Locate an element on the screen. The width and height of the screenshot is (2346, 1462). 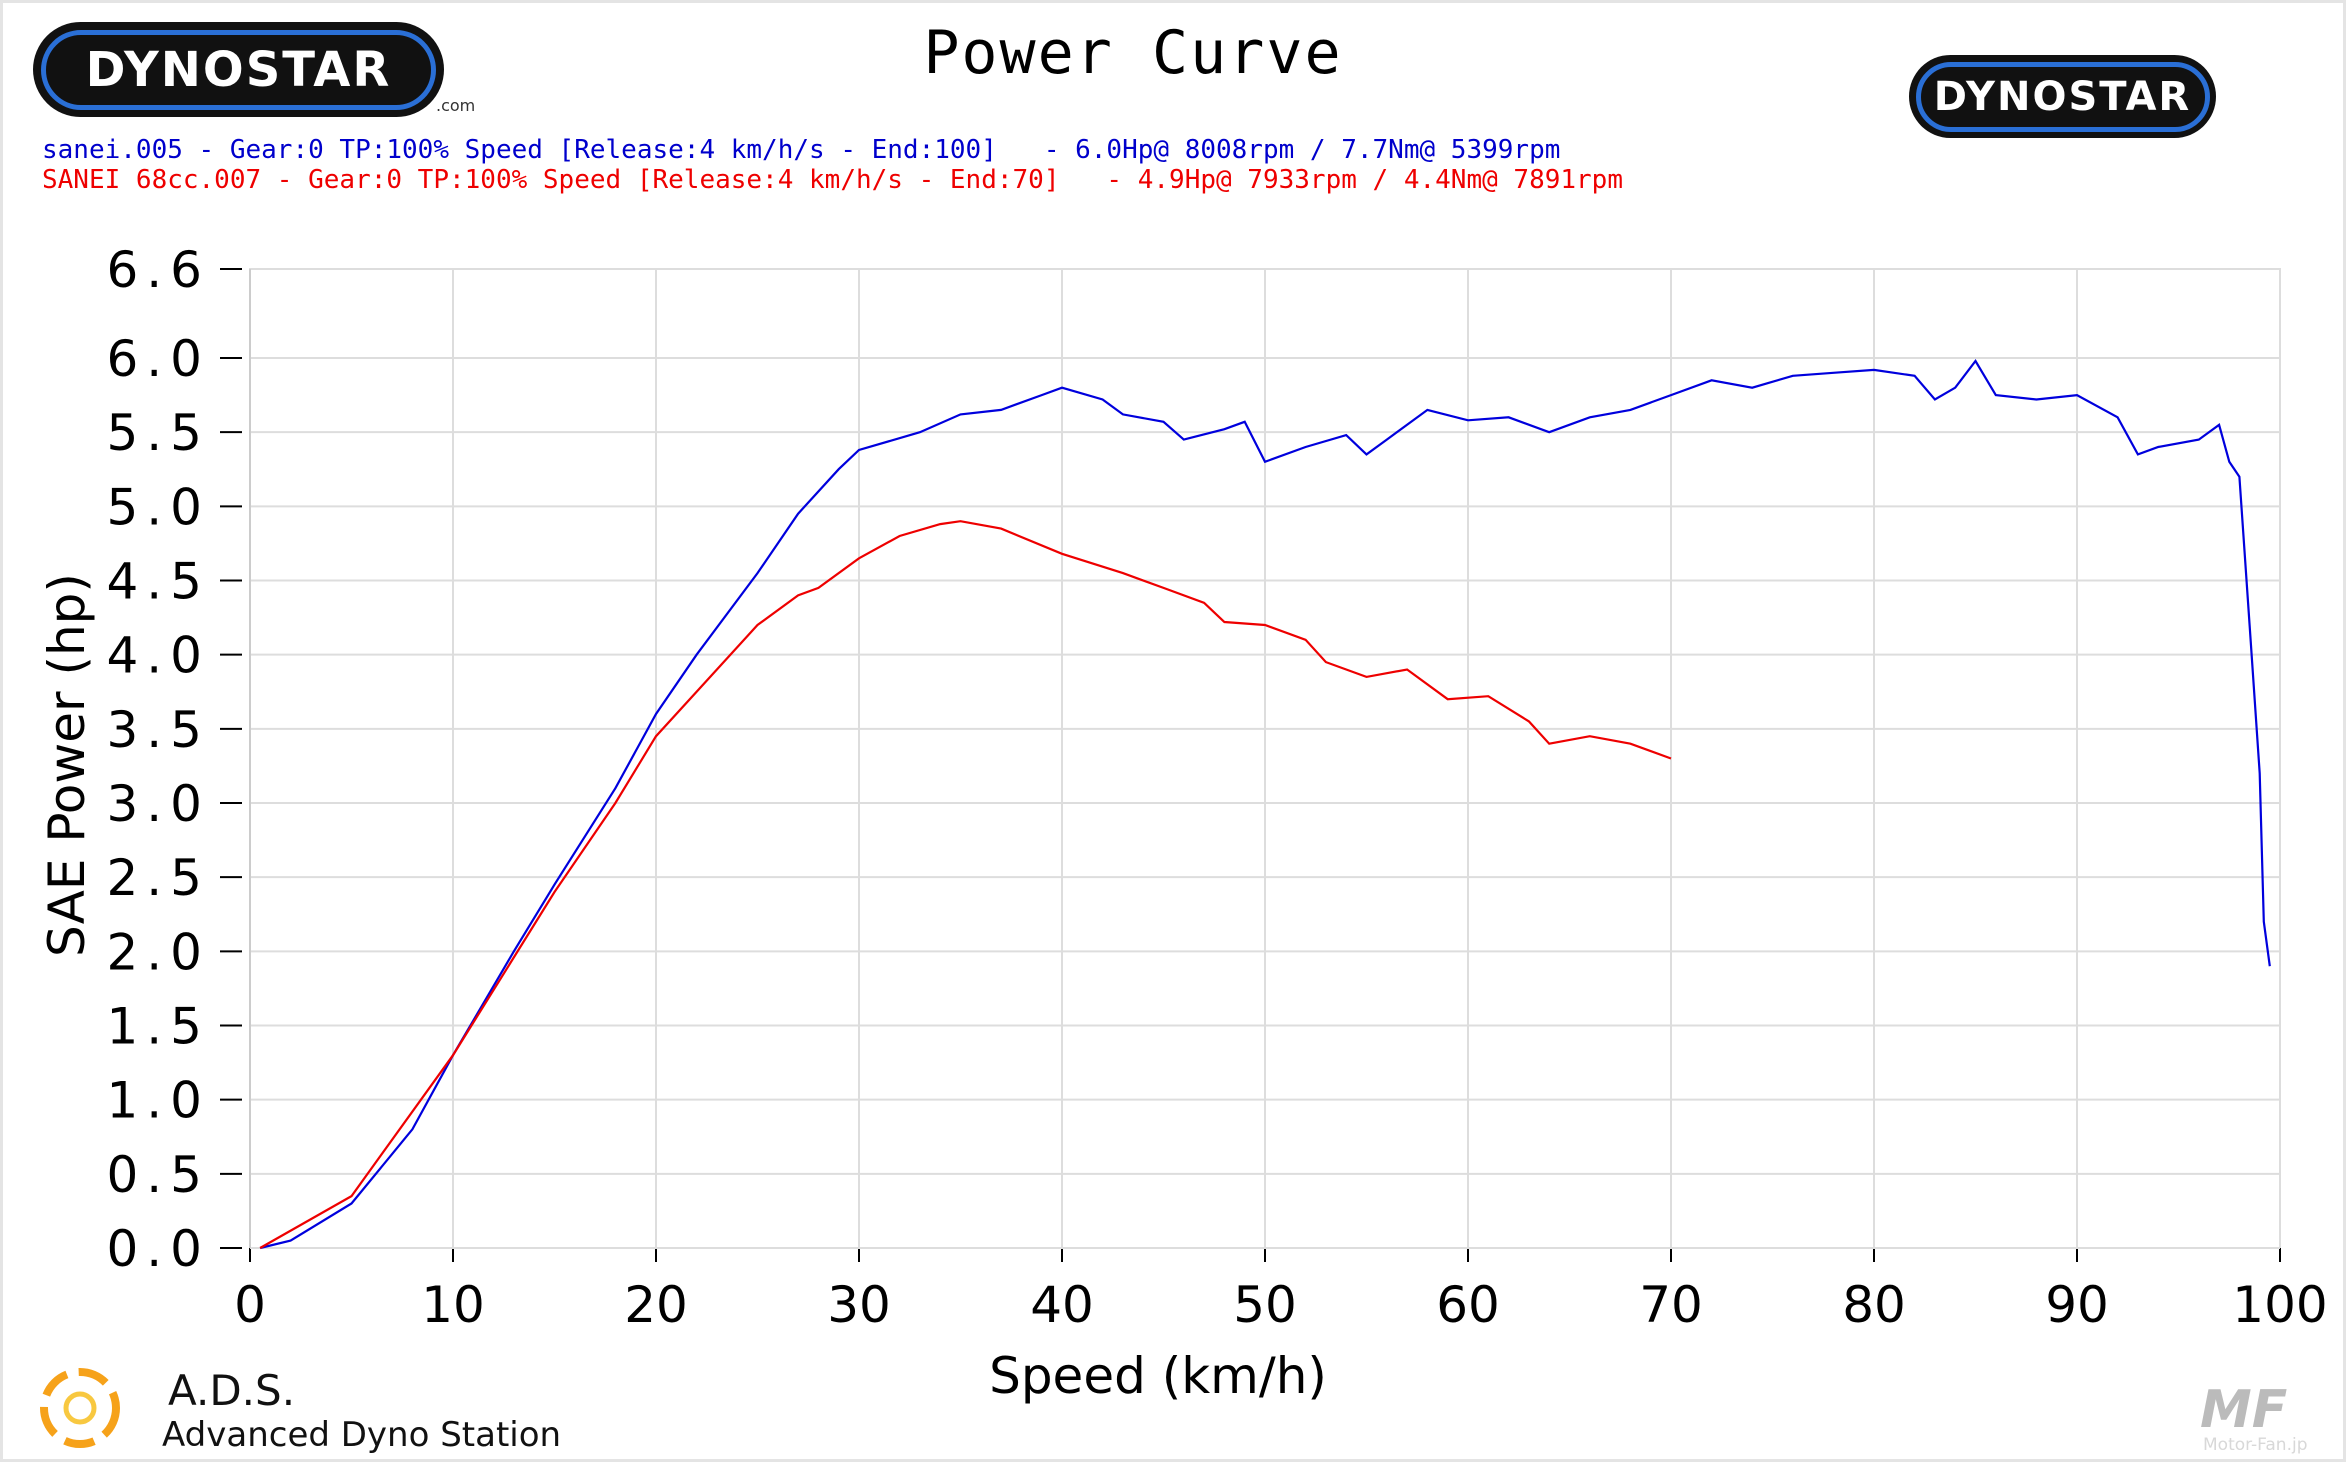
y-tick-label: 0.0 is located at coordinates (158, 1249).